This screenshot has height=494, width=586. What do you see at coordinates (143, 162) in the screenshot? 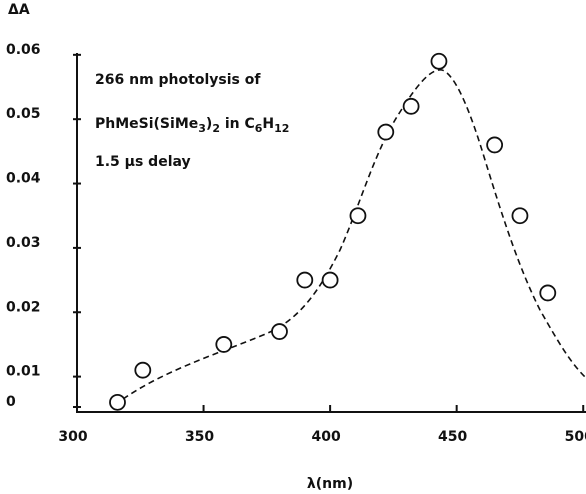
I see `annotation: 1.5 μs delay` at bounding box center [143, 162].